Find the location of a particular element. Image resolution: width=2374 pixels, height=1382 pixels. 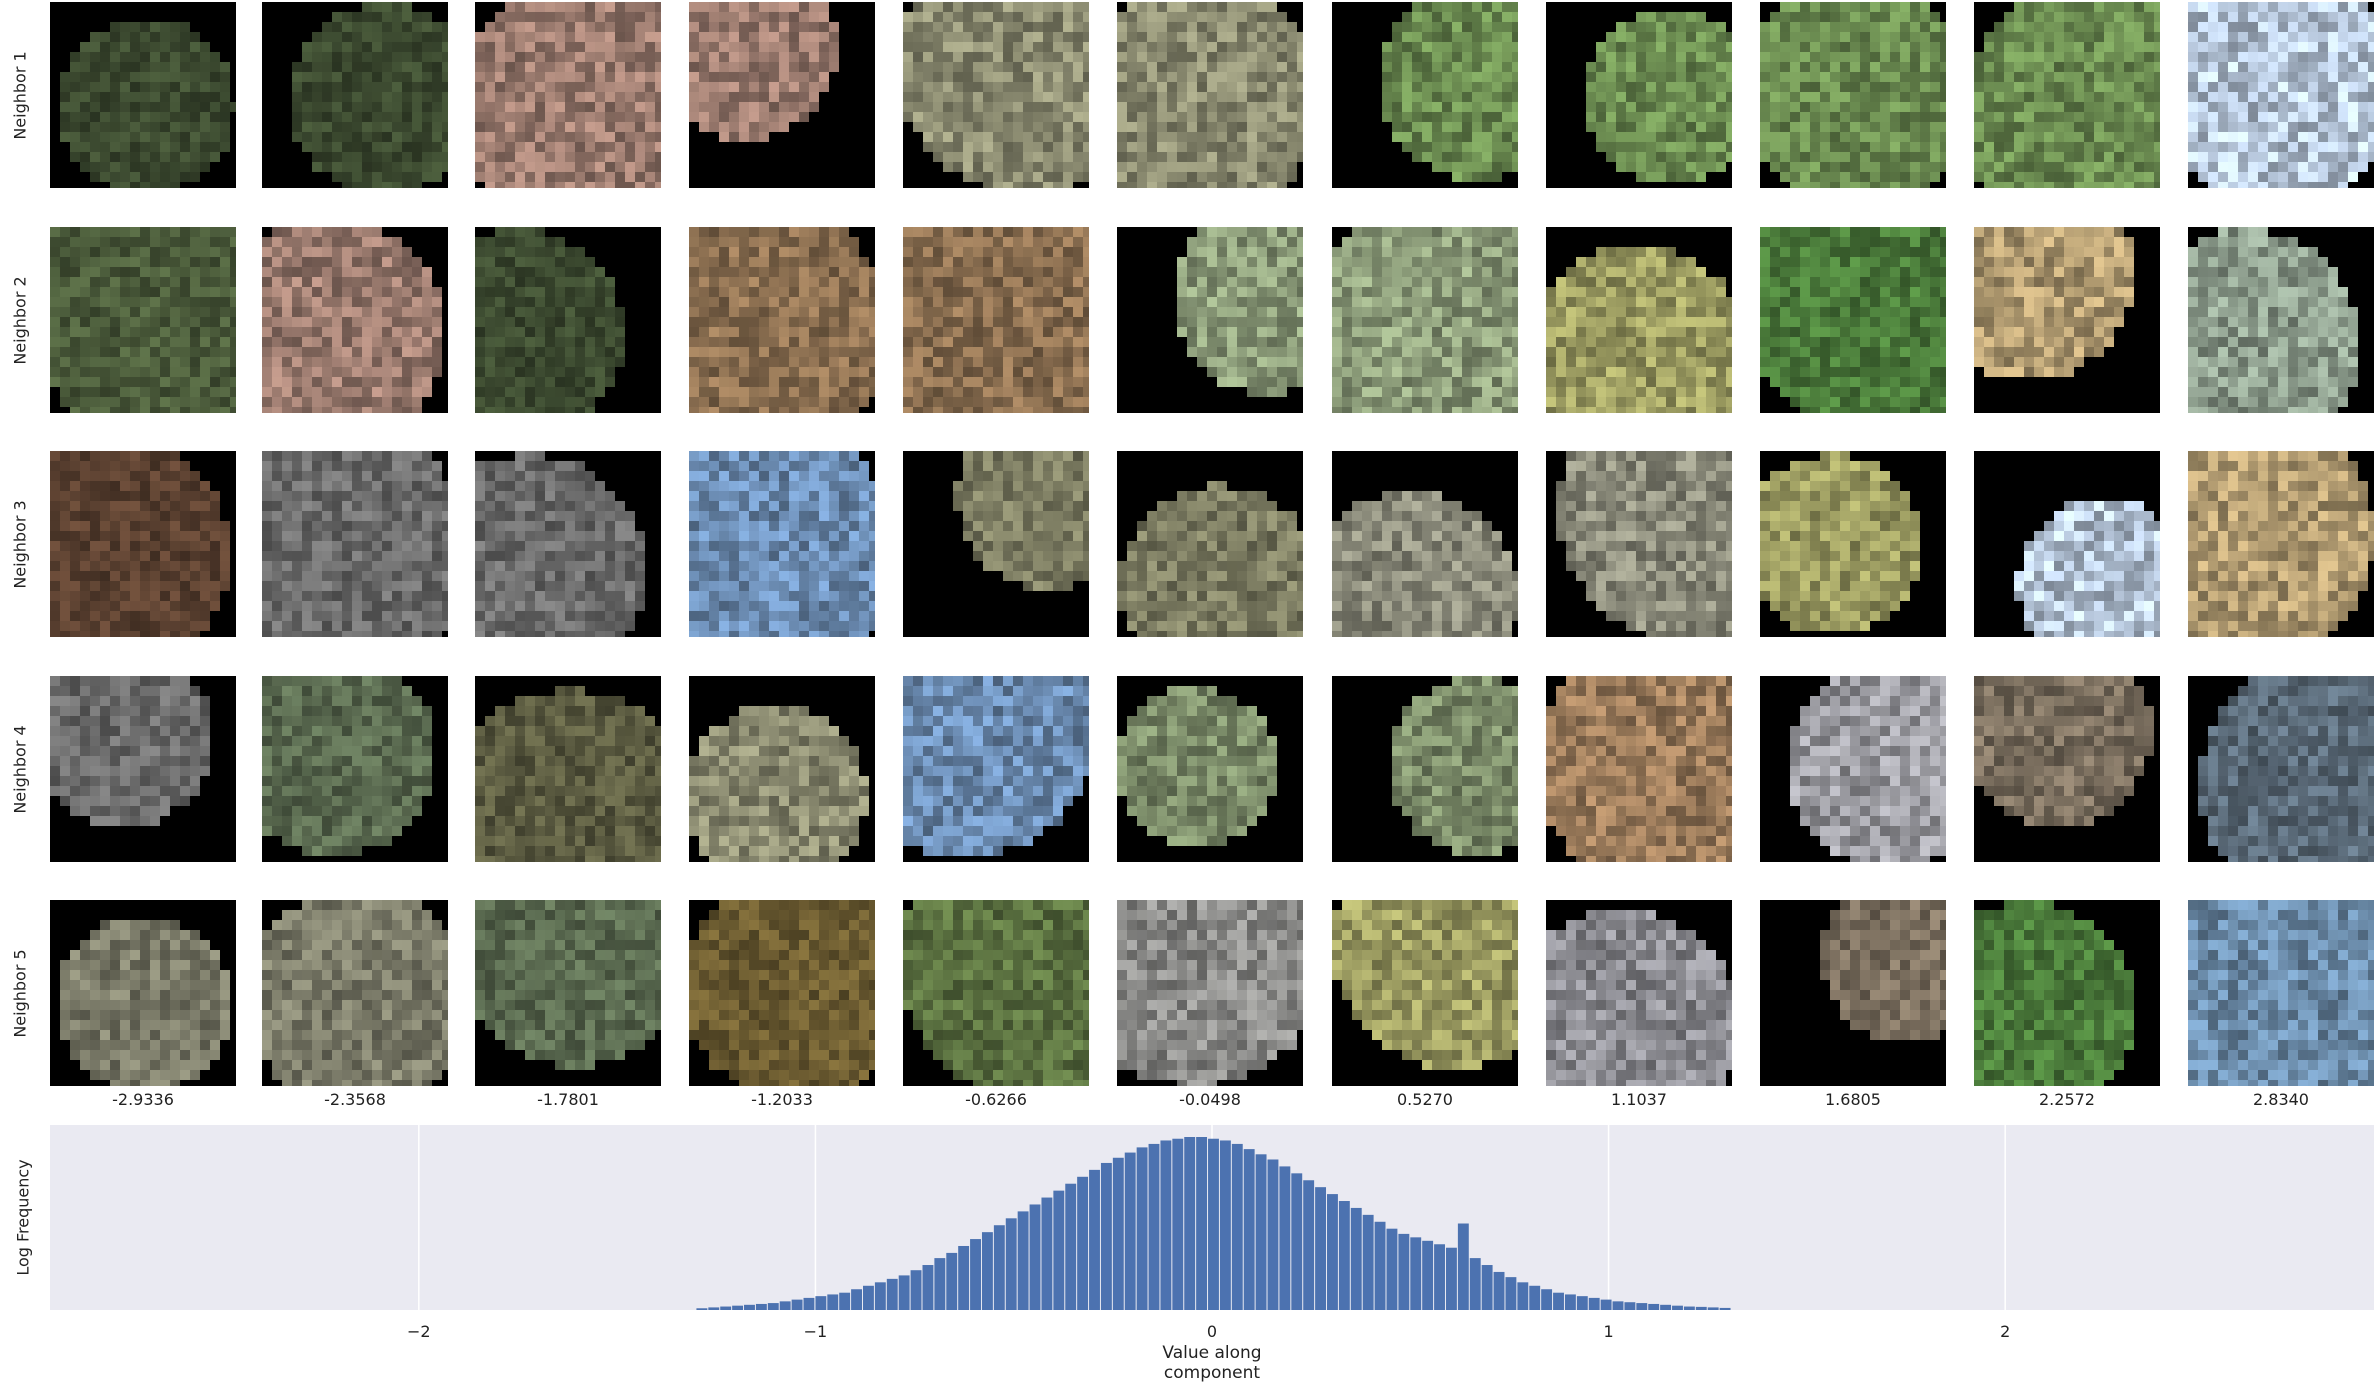

row-label: Neighbor 5 is located at coordinates (20, 993).